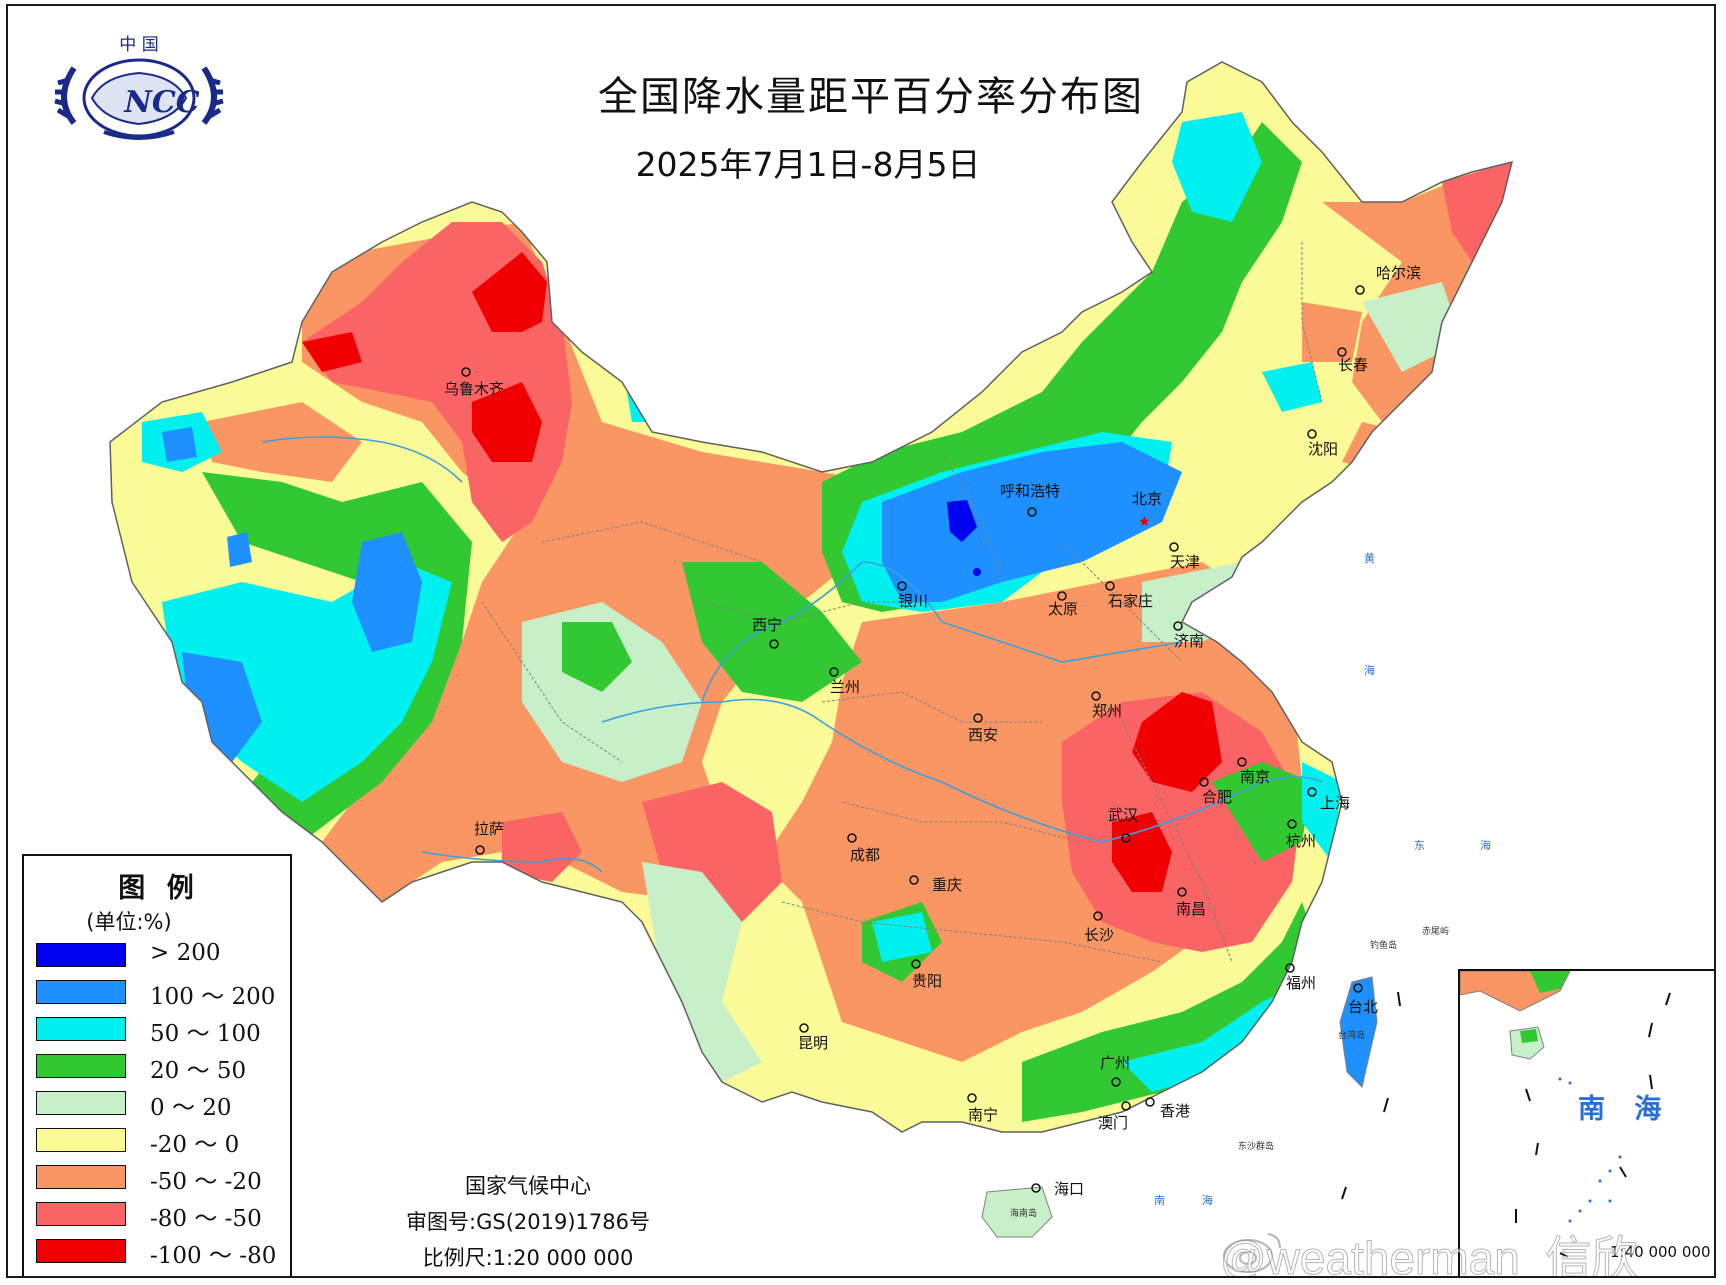 This screenshot has height=1285, width=1726. Describe the element at coordinates (1419, 845) in the screenshot. I see `svg-text: 东` at that location.